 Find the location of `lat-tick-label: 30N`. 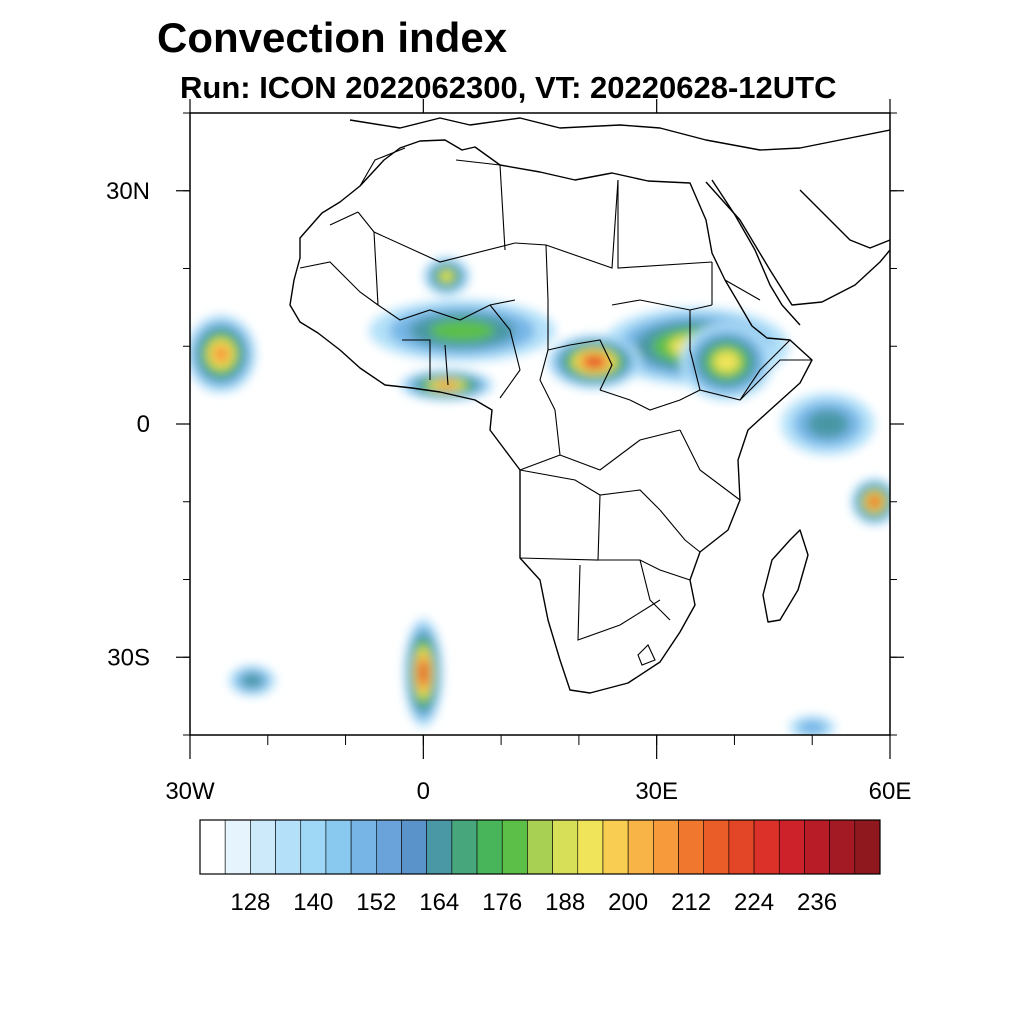

lat-tick-label: 30N is located at coordinates (128, 191).